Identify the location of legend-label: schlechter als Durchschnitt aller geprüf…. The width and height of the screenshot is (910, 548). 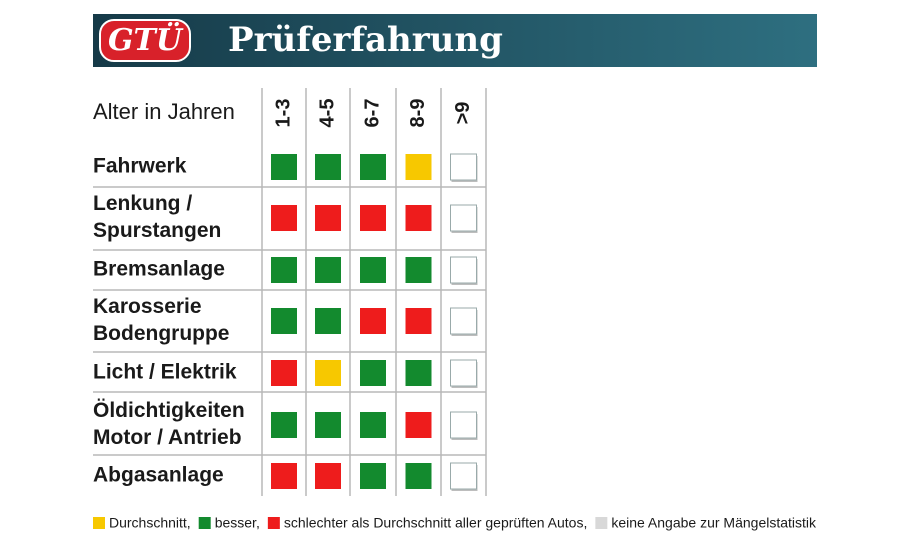
(436, 523).